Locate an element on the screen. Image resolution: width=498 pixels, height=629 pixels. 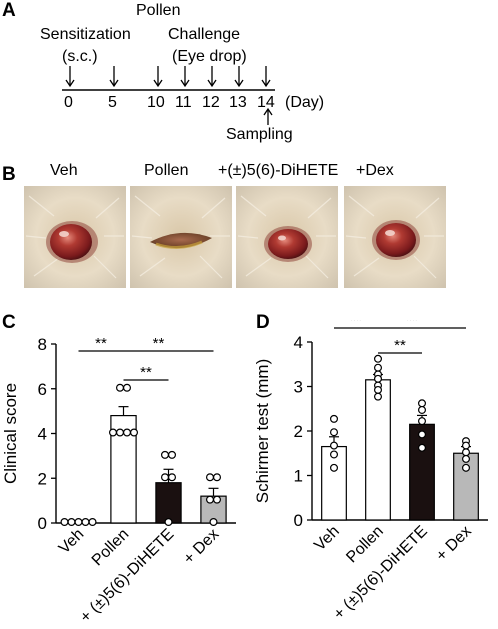
sampling-label: Sampling is located at coordinates (259, 134).